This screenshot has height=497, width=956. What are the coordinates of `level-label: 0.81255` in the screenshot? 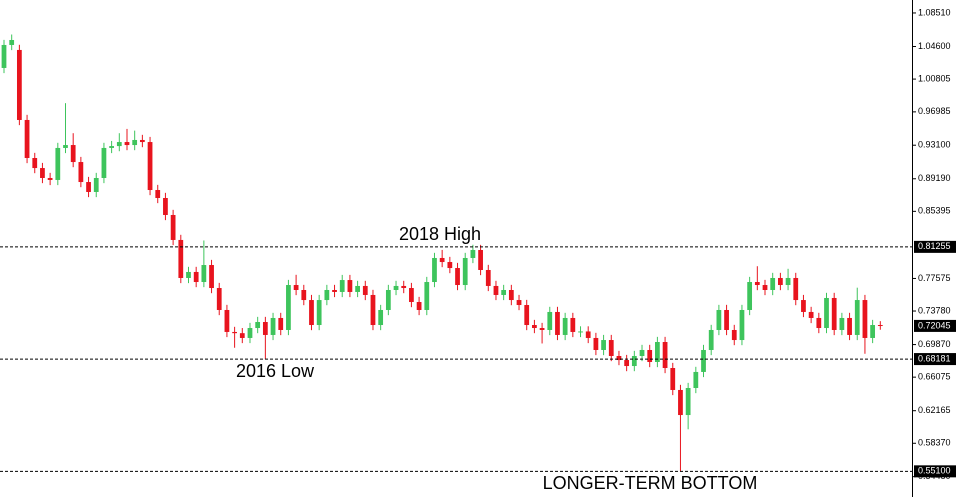 It's located at (934, 246).